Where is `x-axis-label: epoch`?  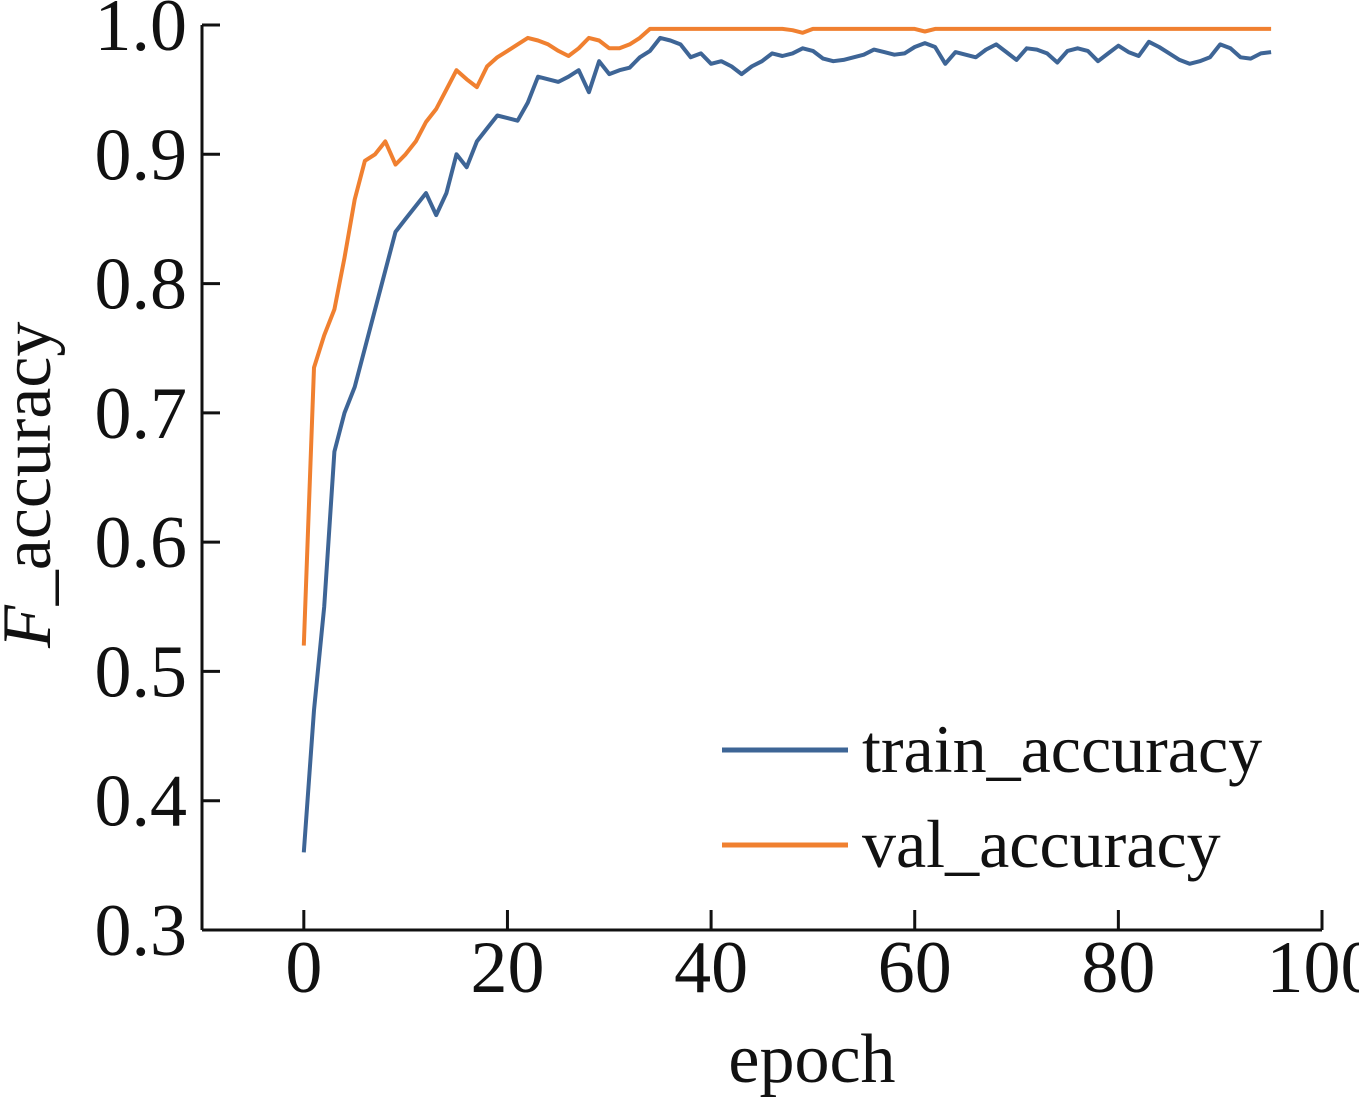 x-axis-label: epoch is located at coordinates (811, 1059).